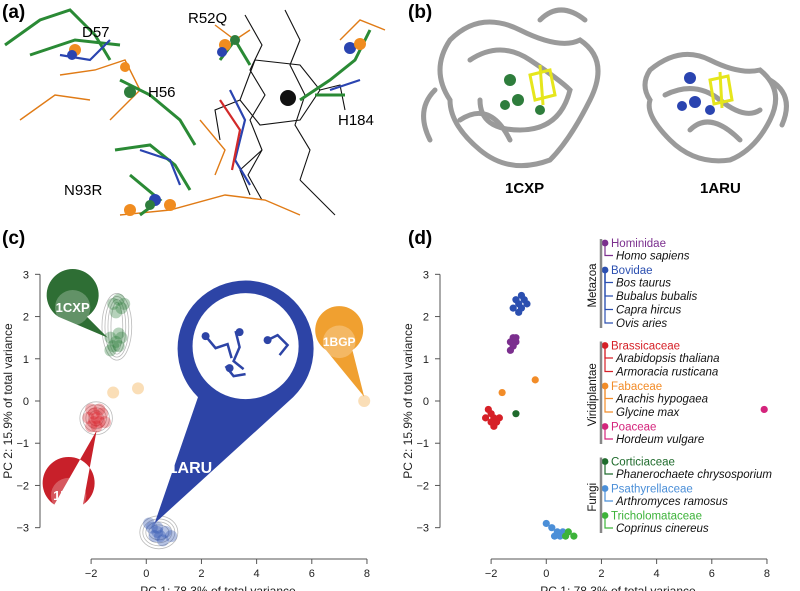 The height and width of the screenshot is (591, 800). I want to click on data-point-hominidae, so click(510, 350).